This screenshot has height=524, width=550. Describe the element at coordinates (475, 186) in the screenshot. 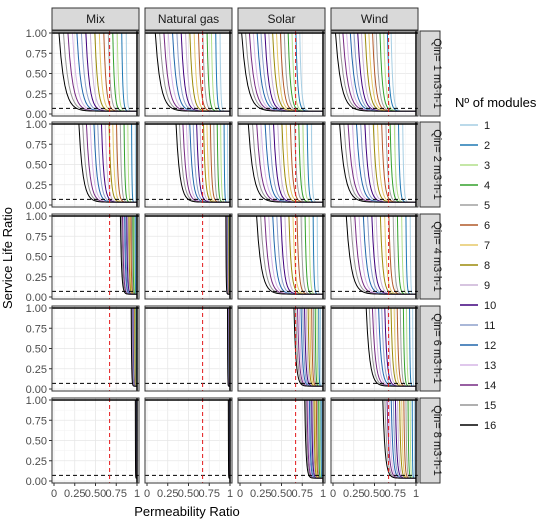

I see `legend-item: 4` at that location.